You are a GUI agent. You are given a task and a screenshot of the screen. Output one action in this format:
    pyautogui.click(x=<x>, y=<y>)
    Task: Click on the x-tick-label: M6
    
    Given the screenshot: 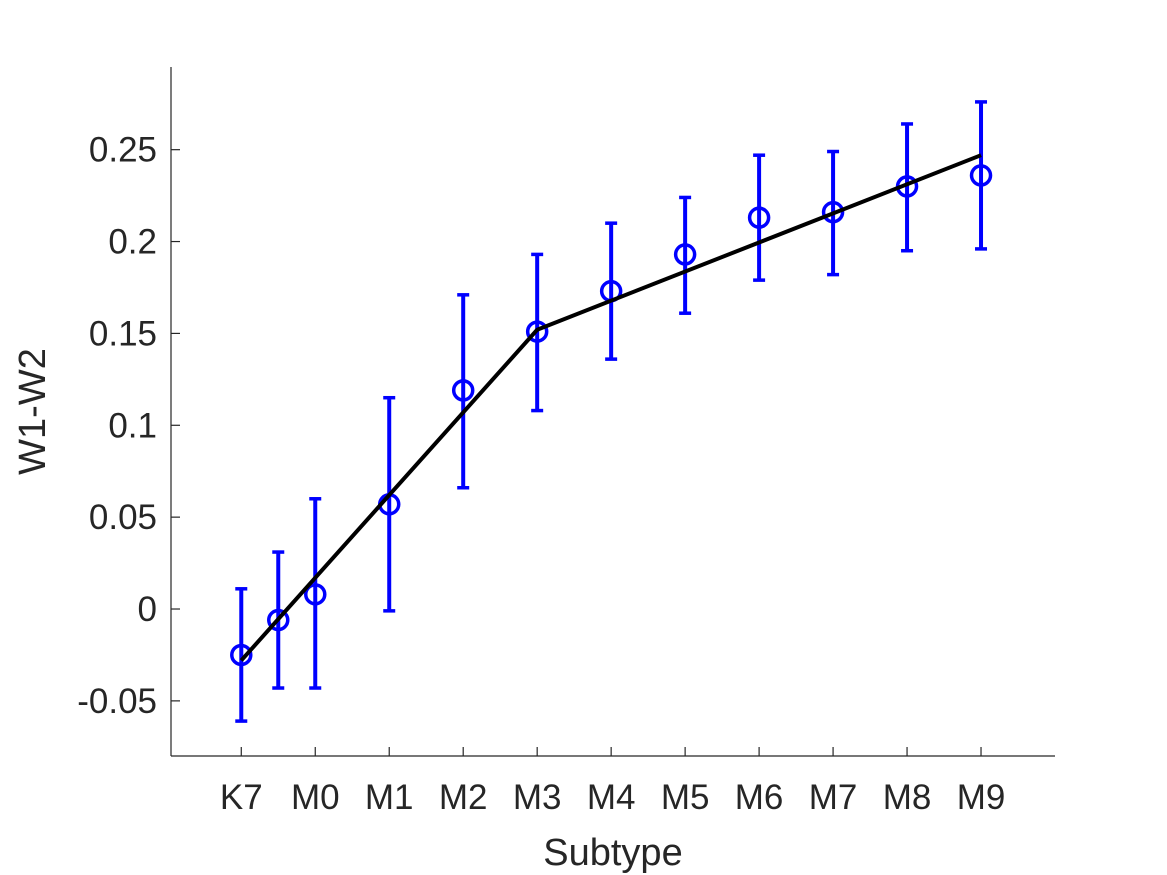 What is the action you would take?
    pyautogui.click(x=759, y=797)
    